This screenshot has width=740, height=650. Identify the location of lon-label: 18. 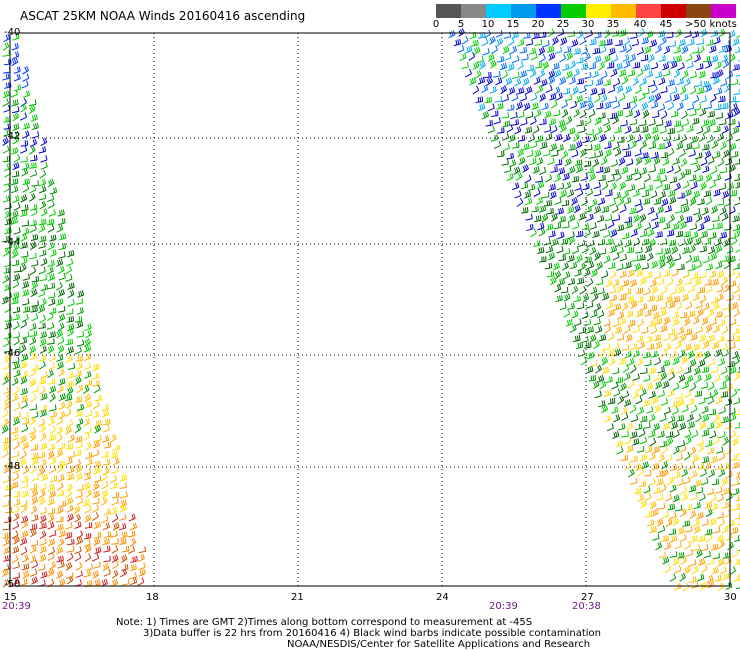
(152, 597).